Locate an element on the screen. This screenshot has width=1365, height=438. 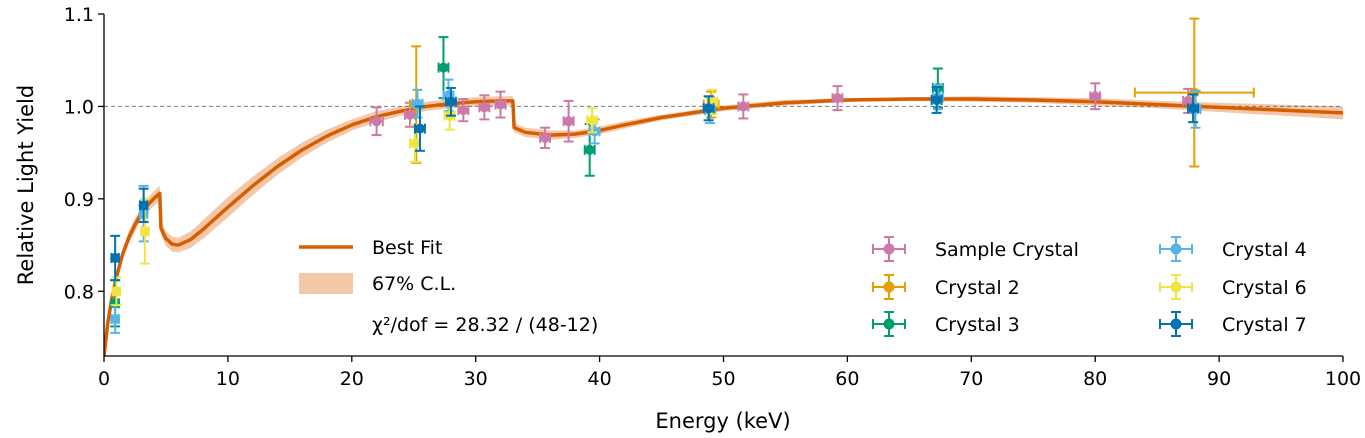
x-tick-label: 60 is located at coordinates (847, 379).